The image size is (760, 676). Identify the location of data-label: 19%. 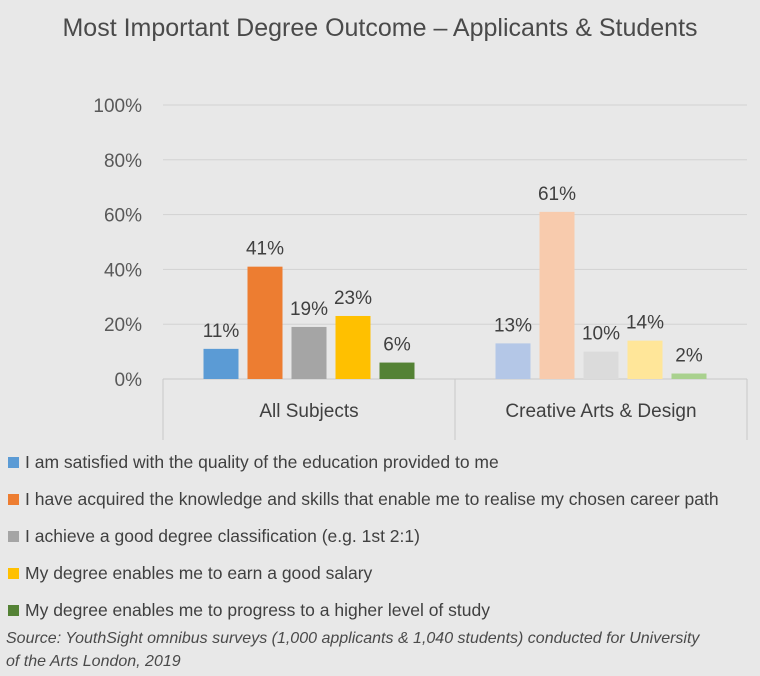
(309, 309).